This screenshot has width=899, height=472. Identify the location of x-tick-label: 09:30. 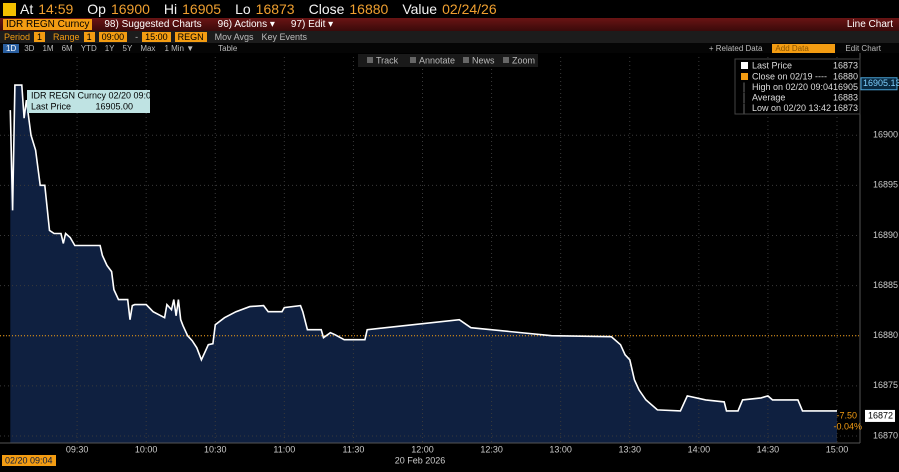
(77, 449).